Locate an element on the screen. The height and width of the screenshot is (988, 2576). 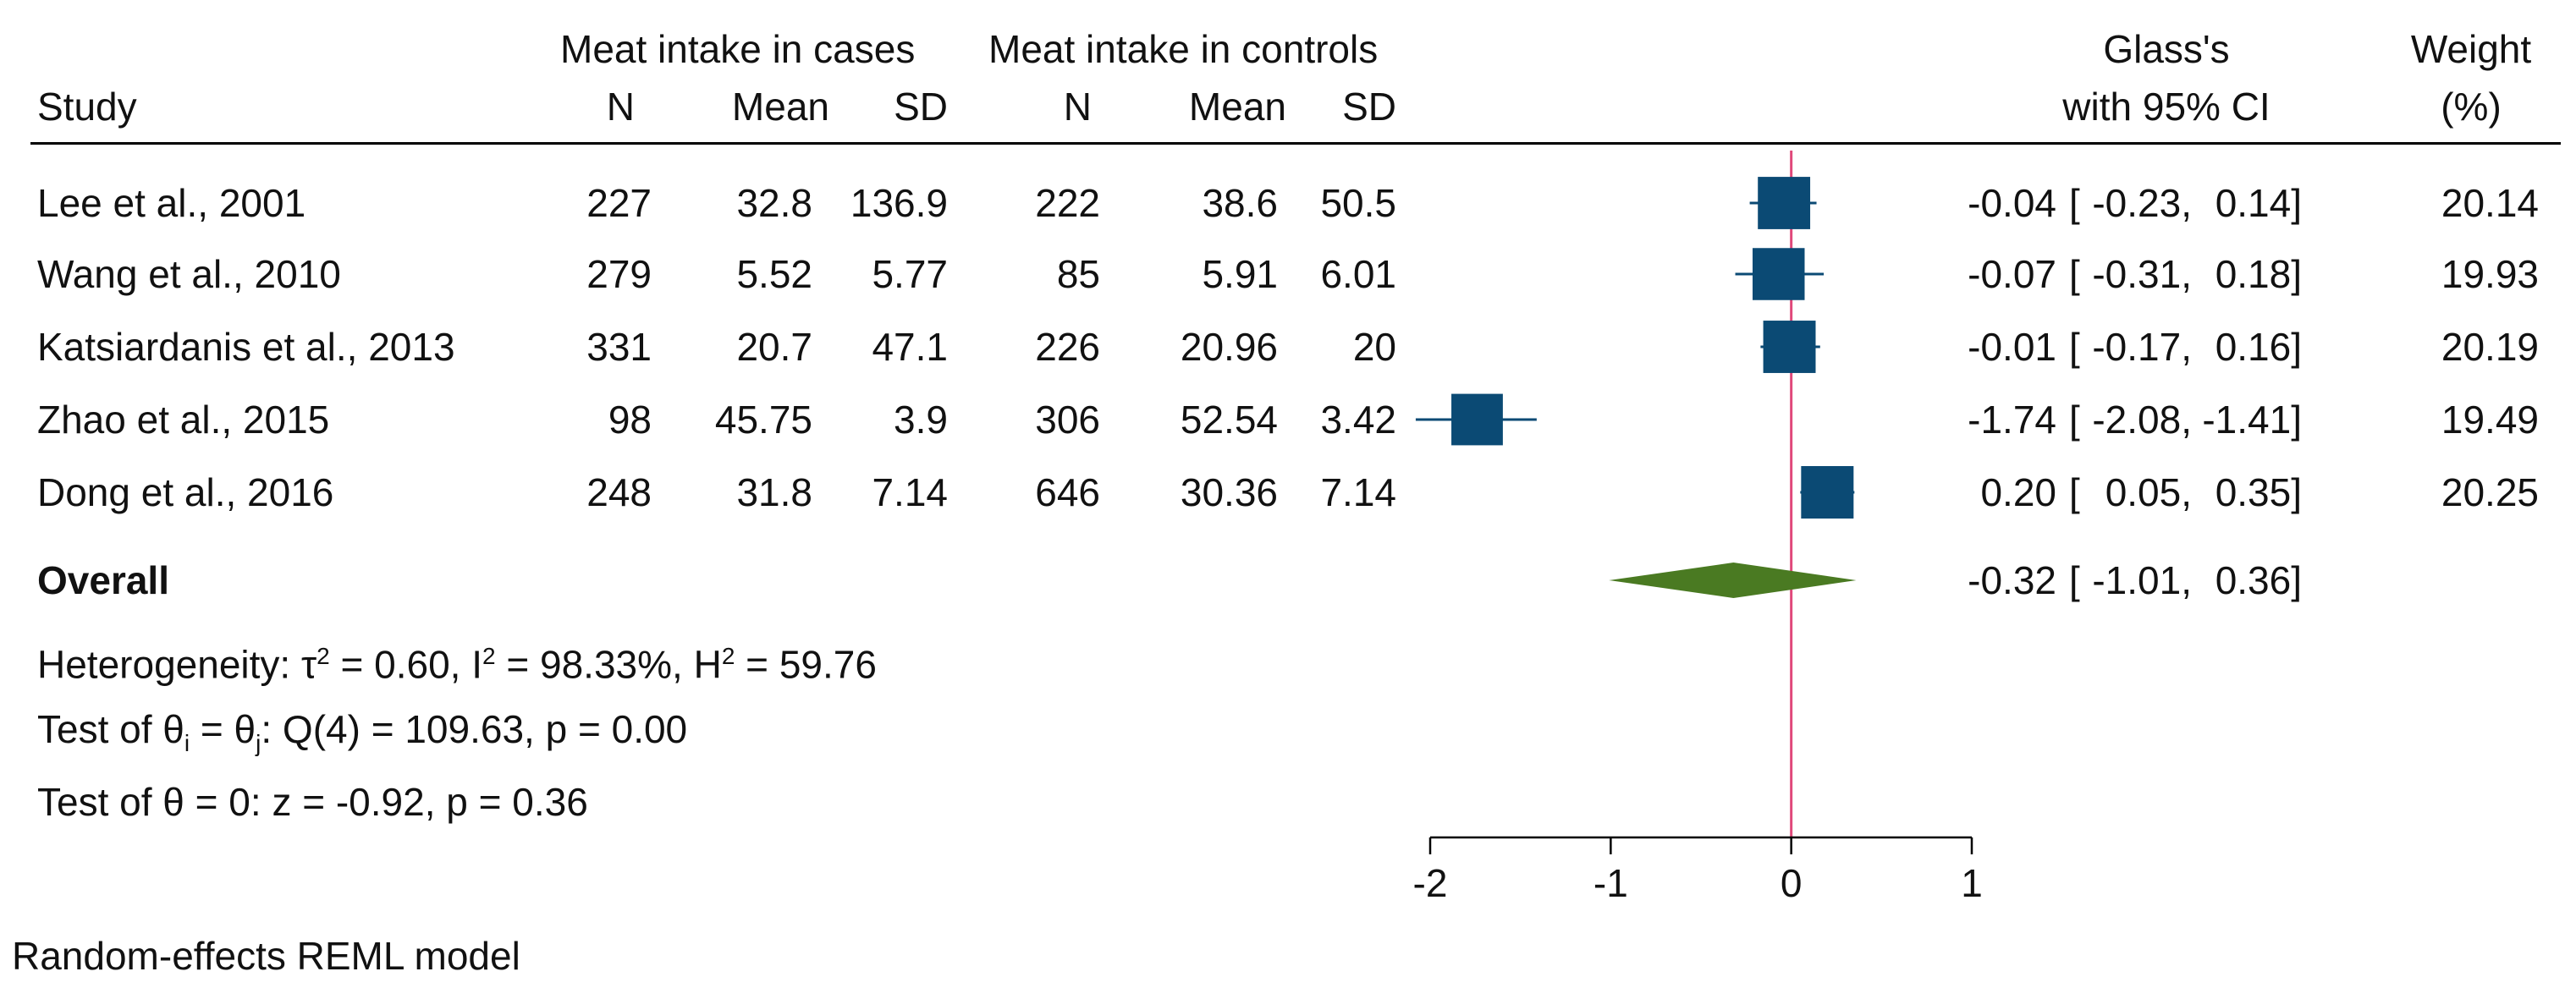
column-header-n-cases: N is located at coordinates (620, 107).